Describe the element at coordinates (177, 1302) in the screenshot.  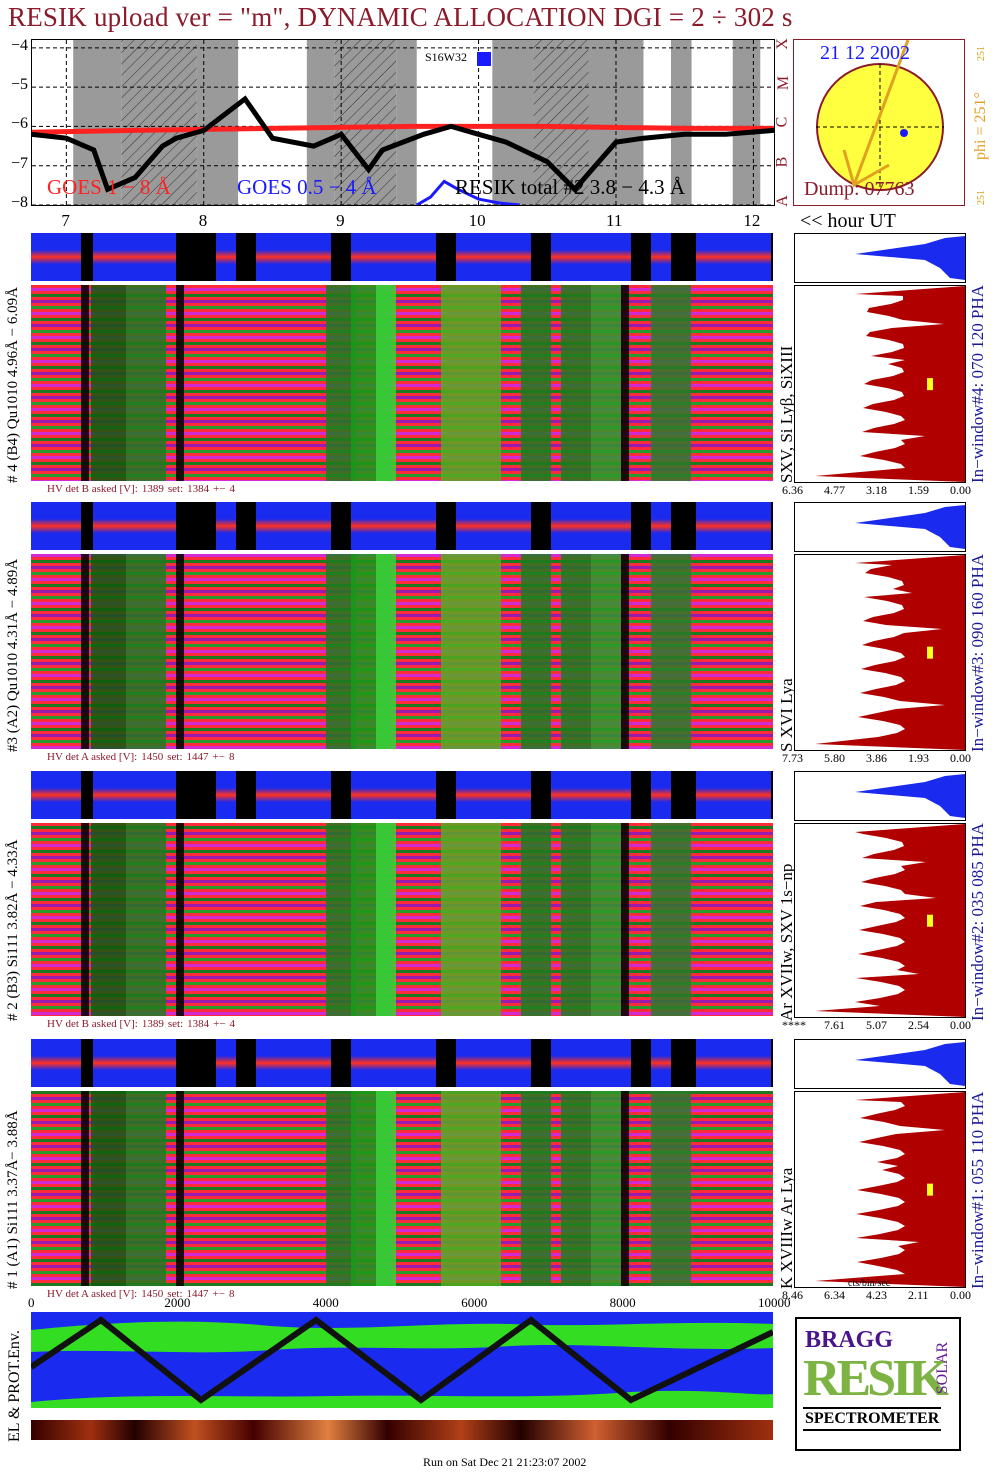
I see `counter-tick: 2000` at that location.